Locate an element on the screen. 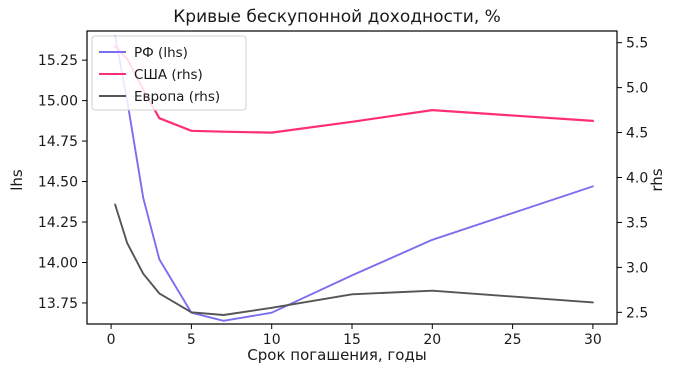  x-tick-label: 30 is located at coordinates (593, 340).